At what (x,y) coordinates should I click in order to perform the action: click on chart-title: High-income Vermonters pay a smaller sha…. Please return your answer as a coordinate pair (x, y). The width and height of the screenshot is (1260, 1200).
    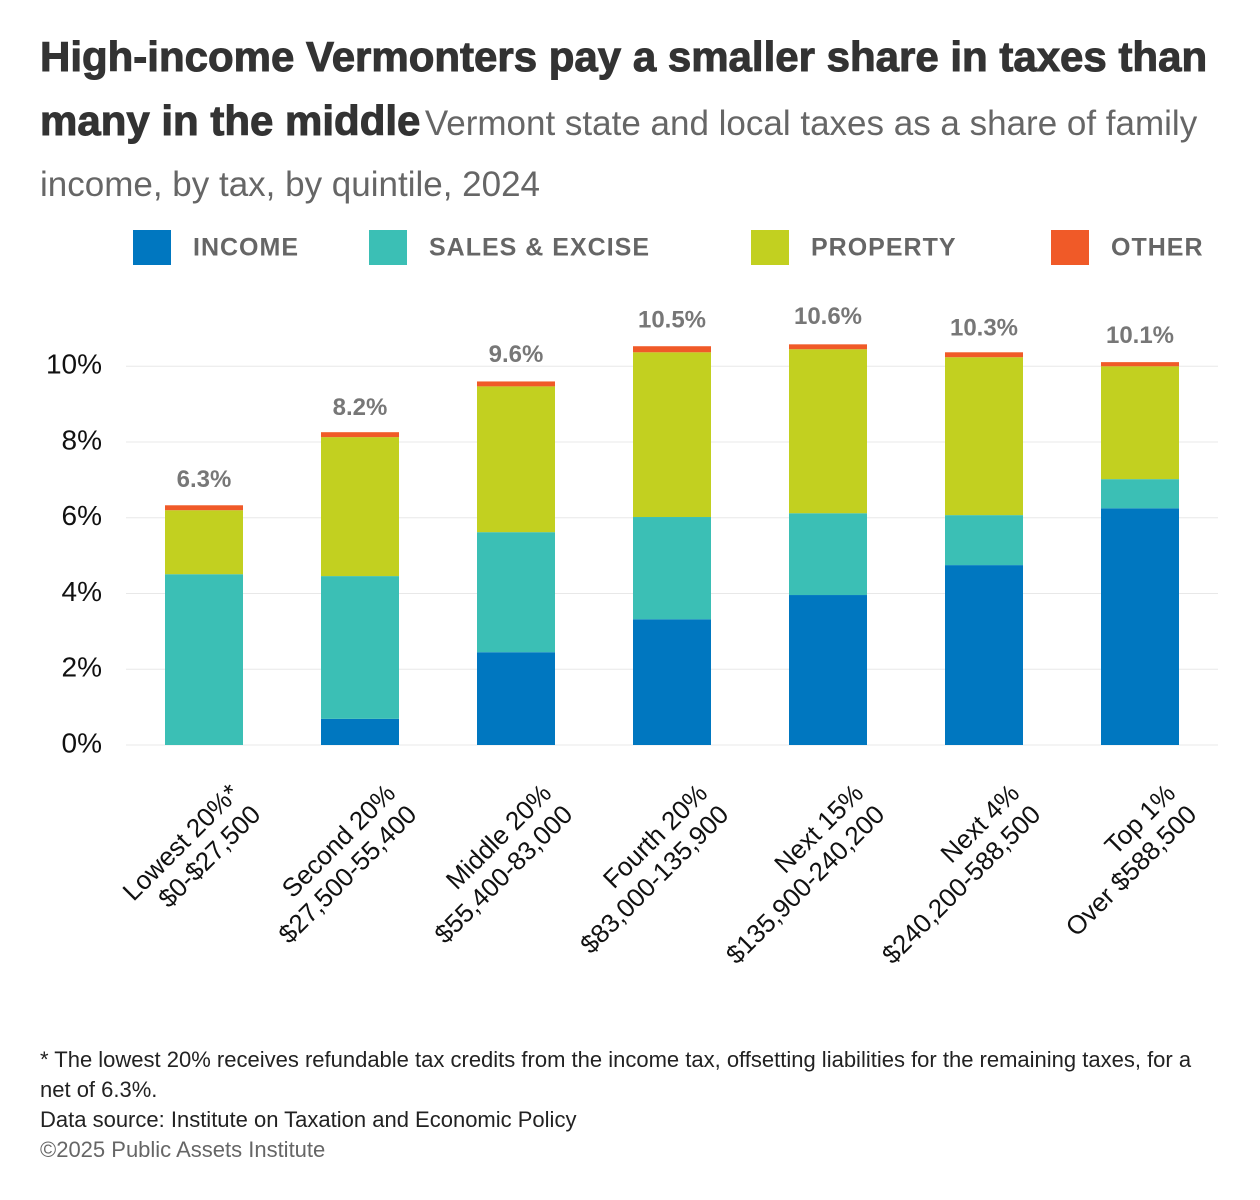
    Looking at the image, I should click on (623, 89).